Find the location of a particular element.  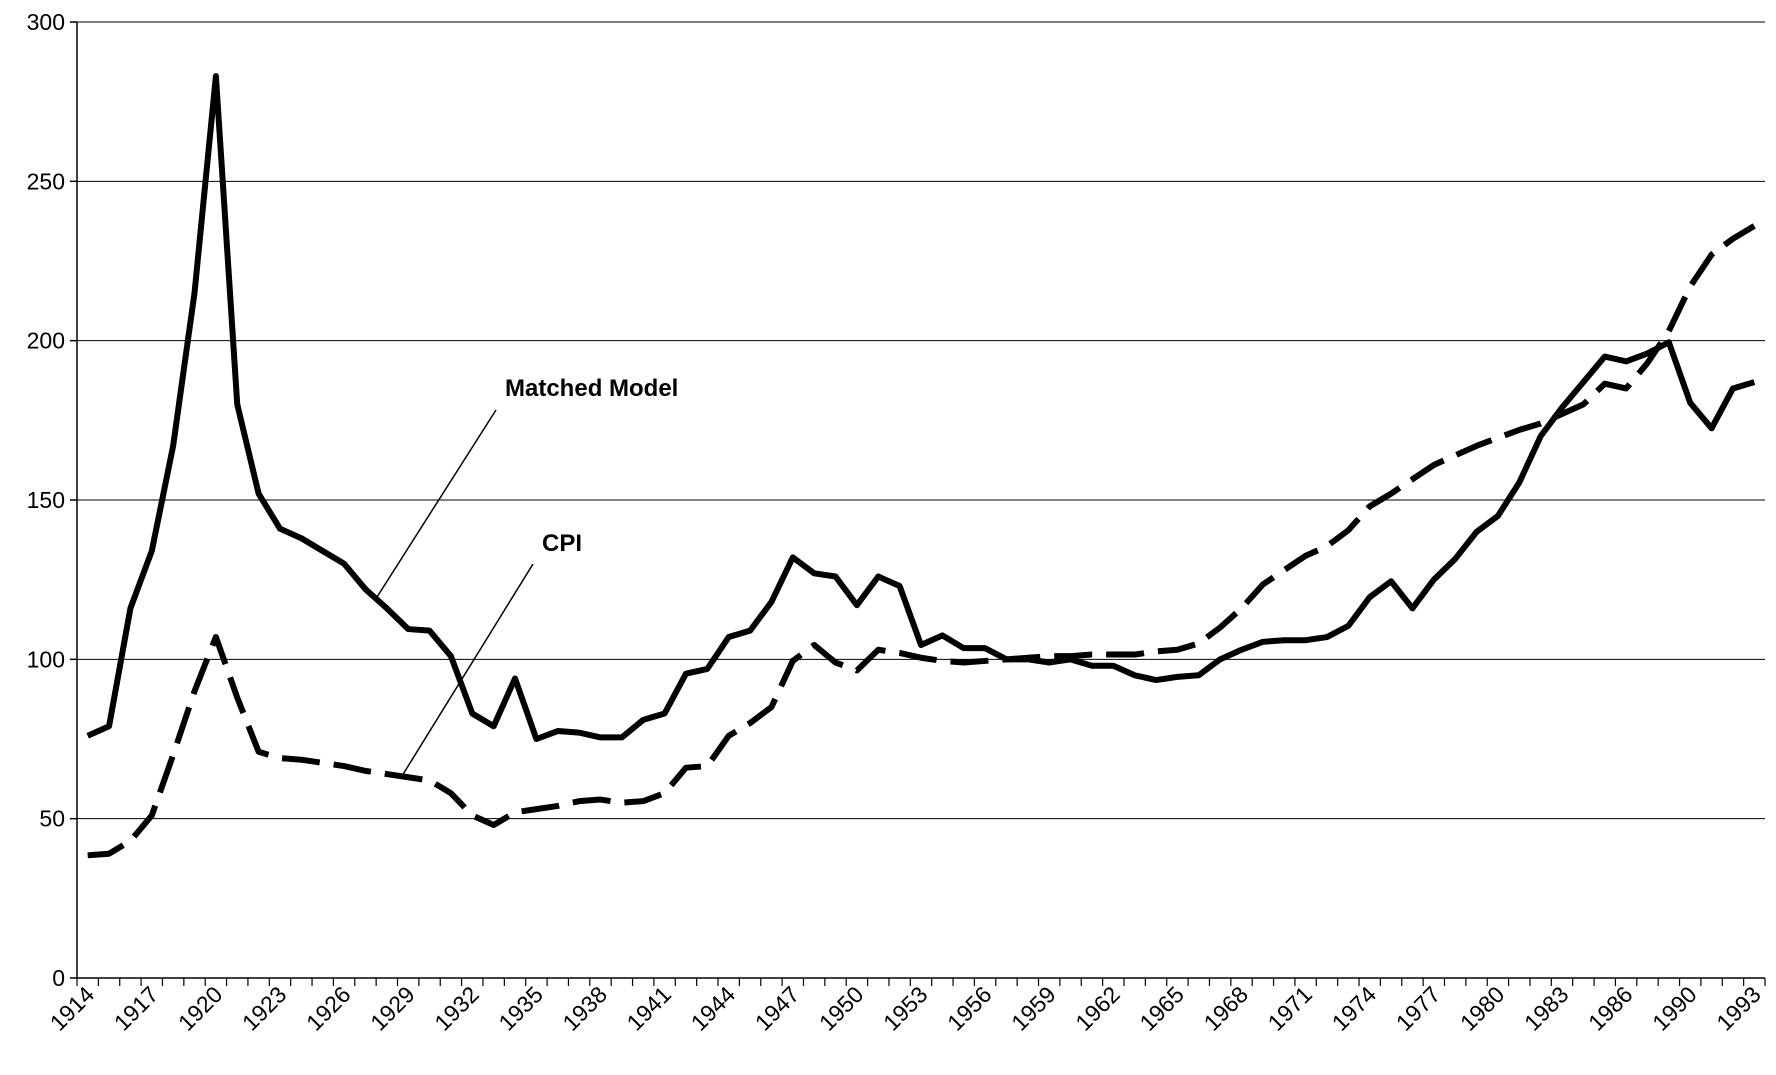

y-tick-label: 100 is located at coordinates (46, 659).